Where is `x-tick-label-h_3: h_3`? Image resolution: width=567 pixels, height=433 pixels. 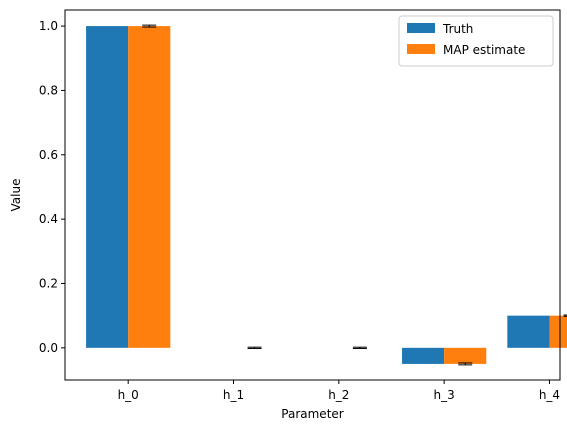 x-tick-label-h_3: h_3 is located at coordinates (444, 395).